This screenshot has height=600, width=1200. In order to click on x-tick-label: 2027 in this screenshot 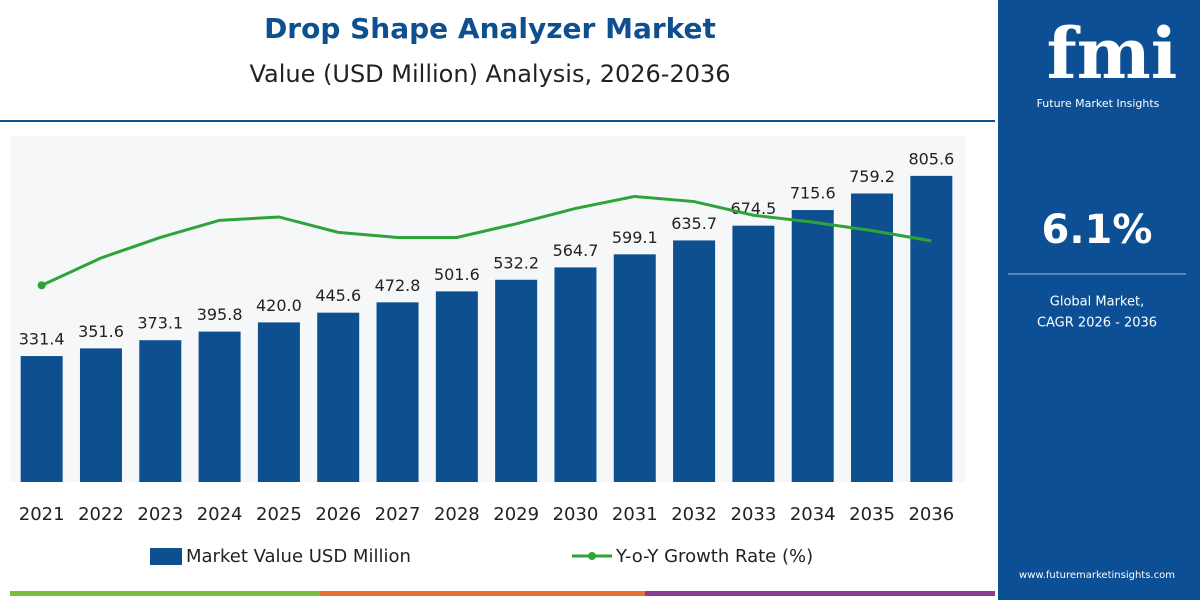, I will do `click(398, 514)`.